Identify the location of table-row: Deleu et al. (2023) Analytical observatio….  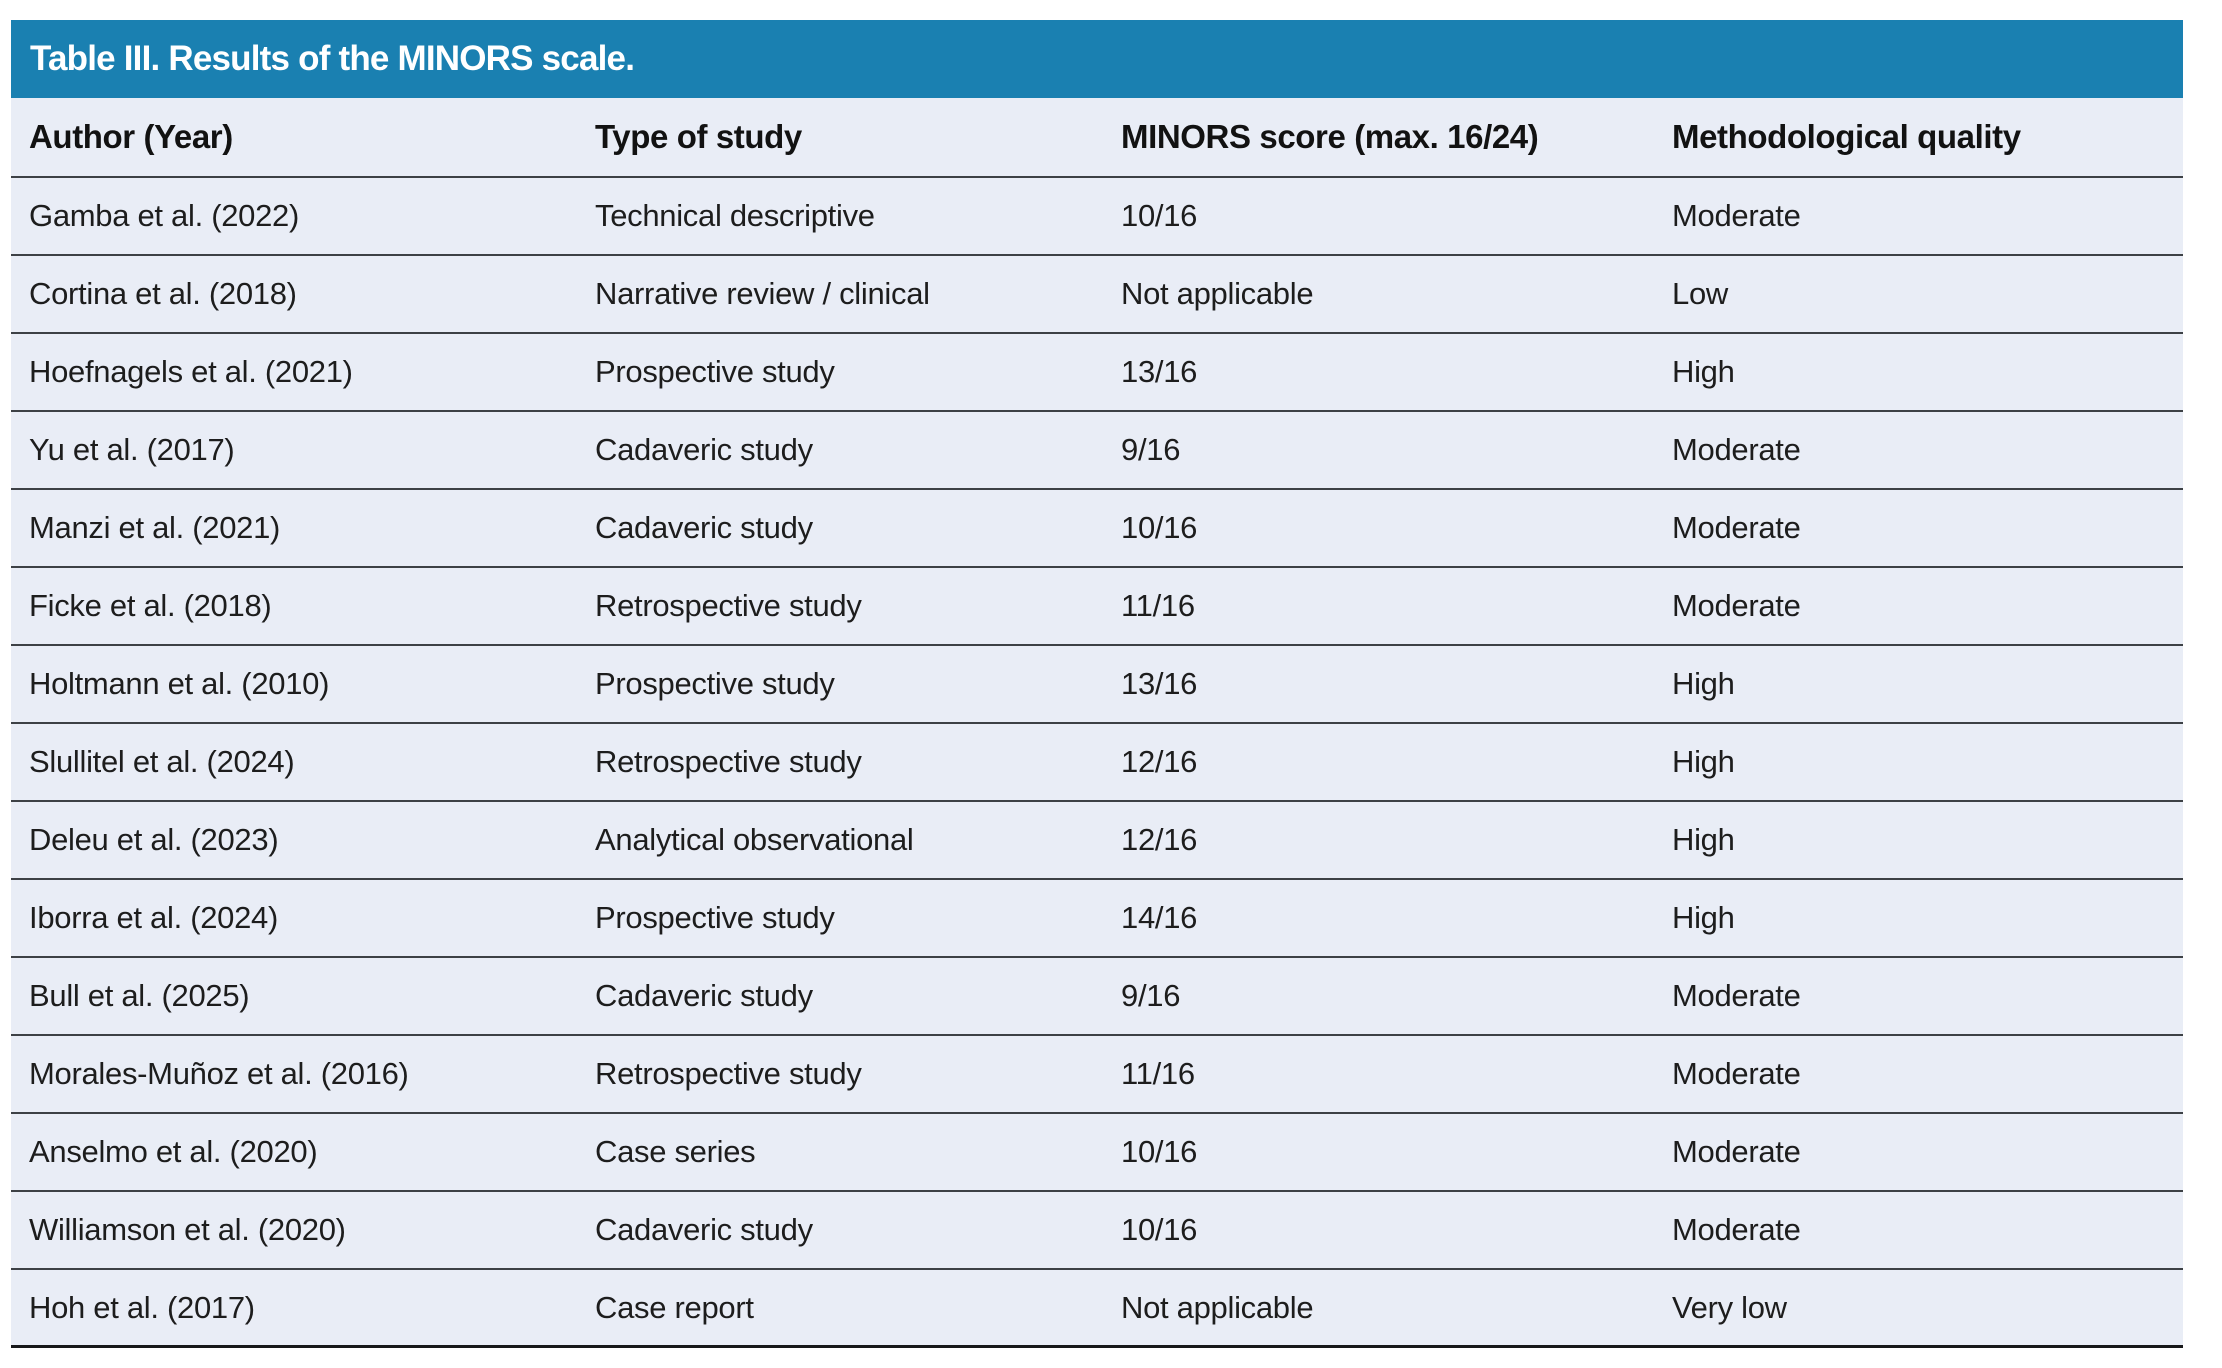
(1097, 841).